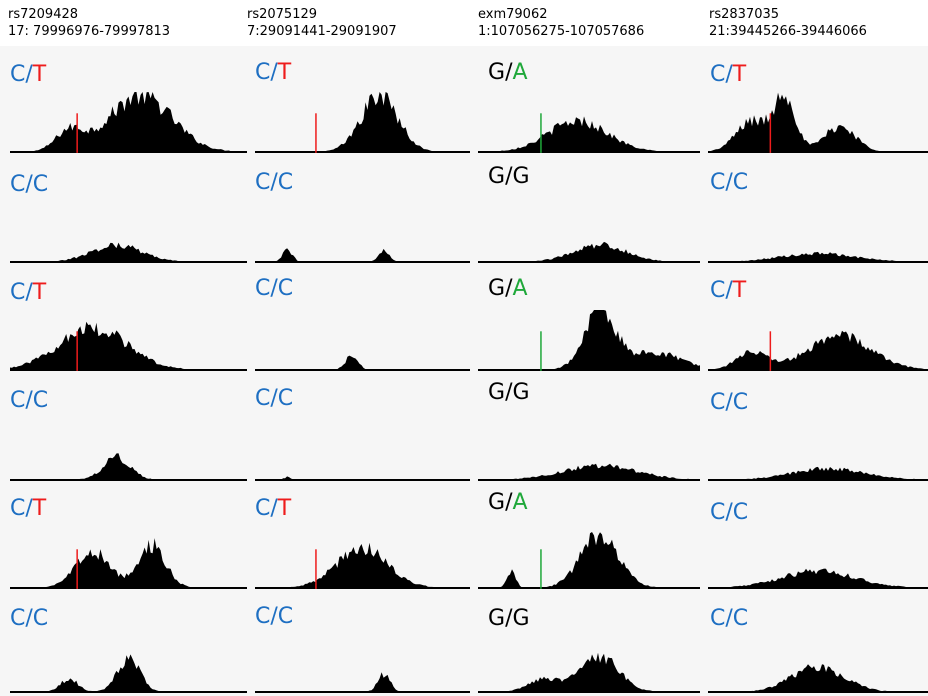  Describe the element at coordinates (561, 23) in the screenshot. I see `column-header: exm79062 1:107056275-107057686` at that location.